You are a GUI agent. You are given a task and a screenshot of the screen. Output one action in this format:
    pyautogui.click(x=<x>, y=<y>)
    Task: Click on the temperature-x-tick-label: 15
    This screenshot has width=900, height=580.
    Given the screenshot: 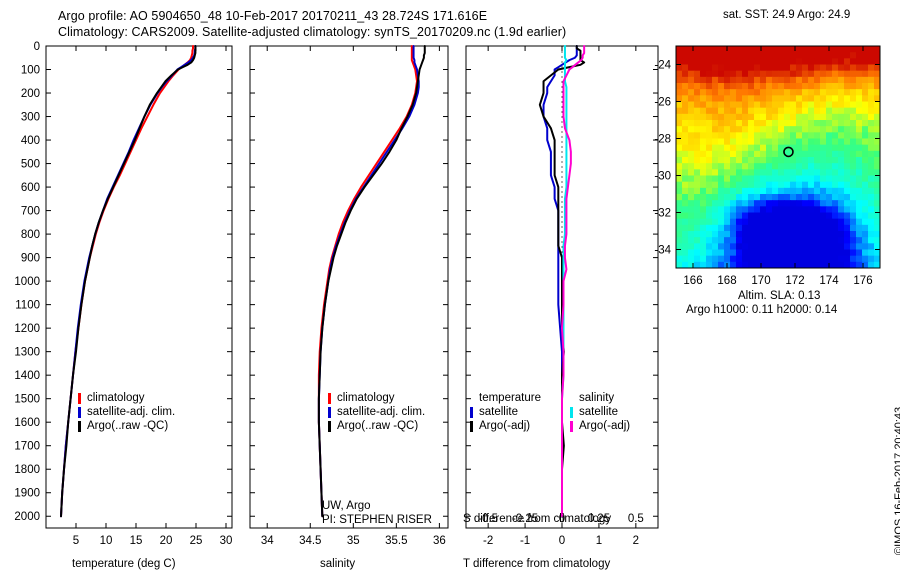 What is the action you would take?
    pyautogui.click(x=136, y=541)
    